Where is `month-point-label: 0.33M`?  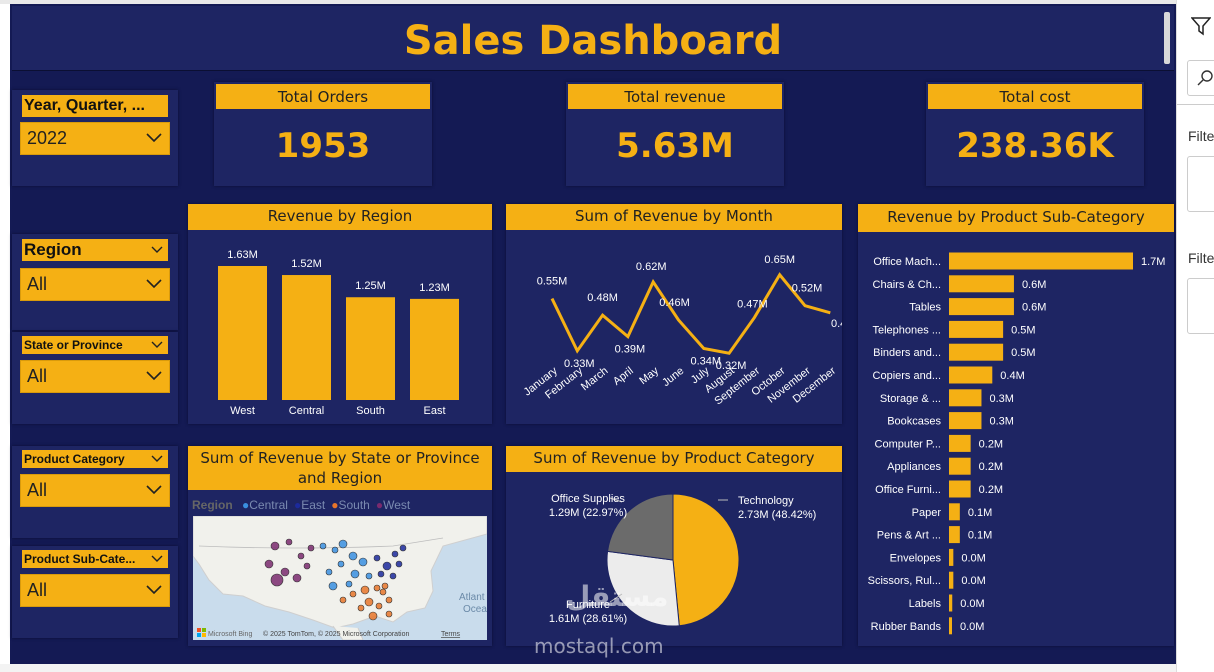 month-point-label: 0.33M is located at coordinates (579, 364).